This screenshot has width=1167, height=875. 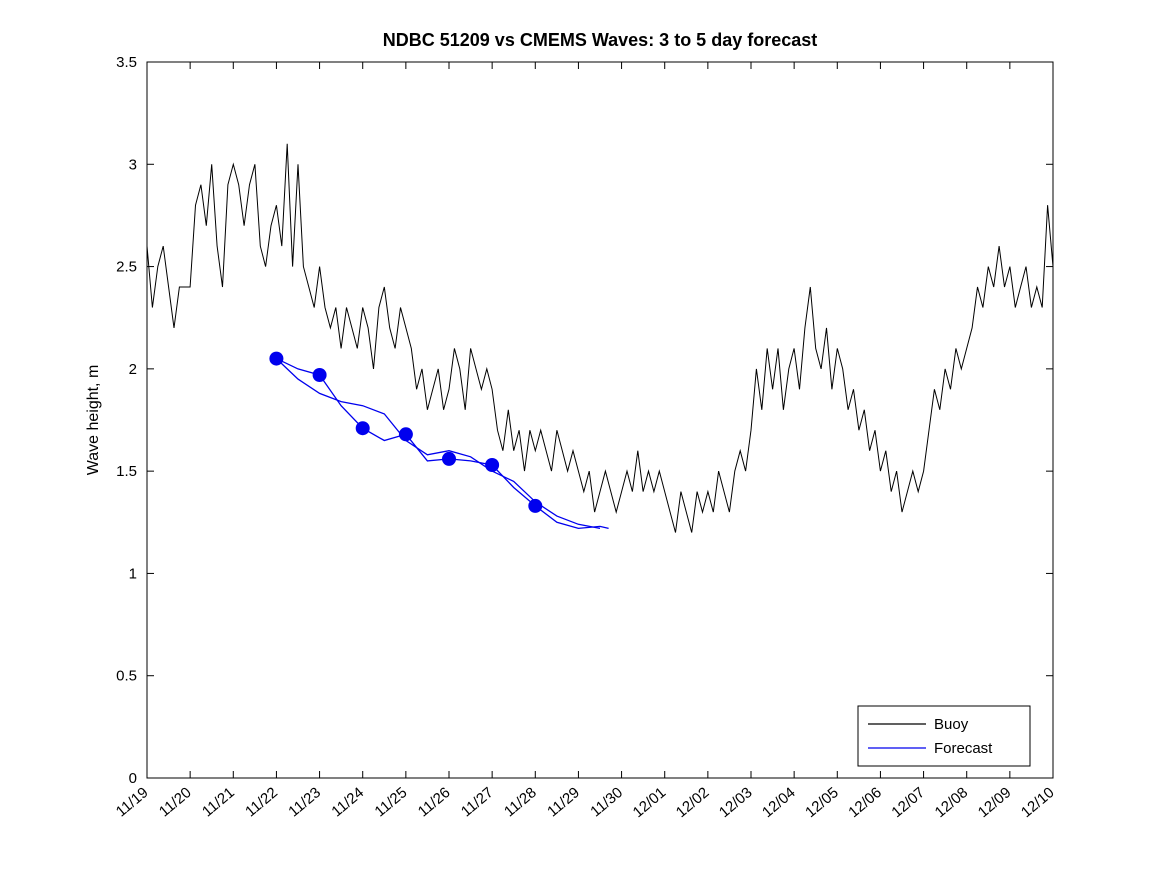 What do you see at coordinates (133, 369) in the screenshot?
I see `y-tick-label: 2` at bounding box center [133, 369].